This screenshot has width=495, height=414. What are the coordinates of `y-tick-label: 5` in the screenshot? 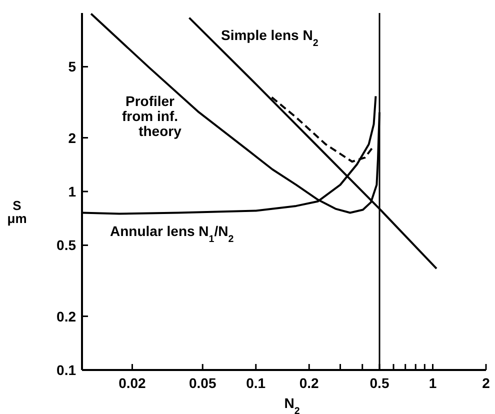 It's located at (72, 66).